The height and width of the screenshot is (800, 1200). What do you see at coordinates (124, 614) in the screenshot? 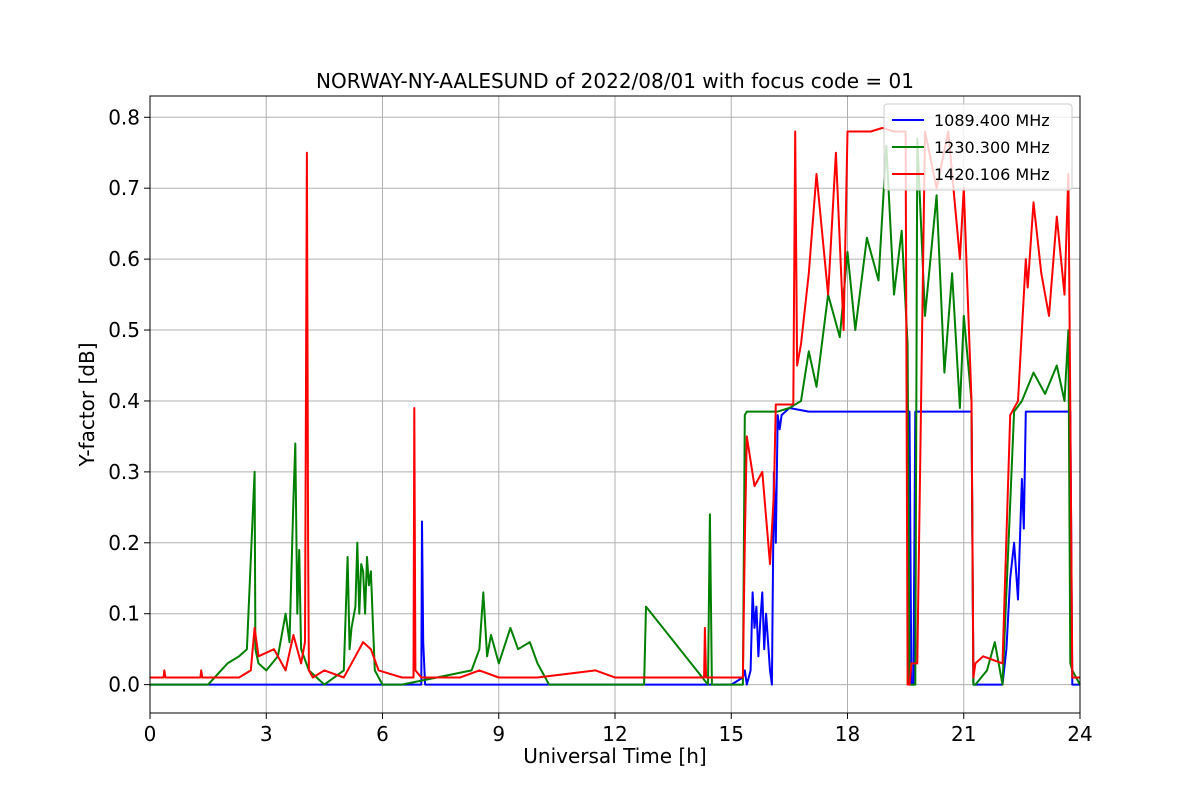
I see `y-tick-label: 0.1` at bounding box center [124, 614].